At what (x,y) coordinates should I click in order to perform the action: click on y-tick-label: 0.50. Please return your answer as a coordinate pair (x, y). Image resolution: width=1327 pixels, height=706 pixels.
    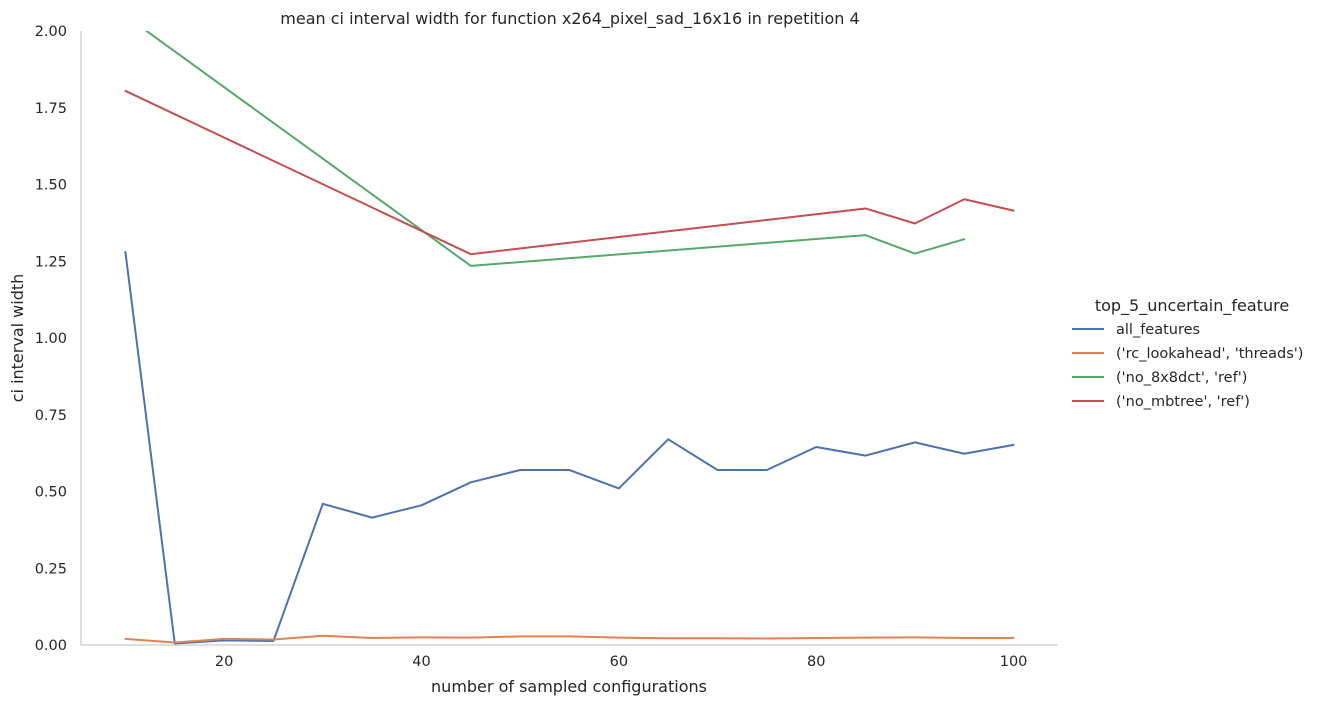
    Looking at the image, I should click on (51, 493).